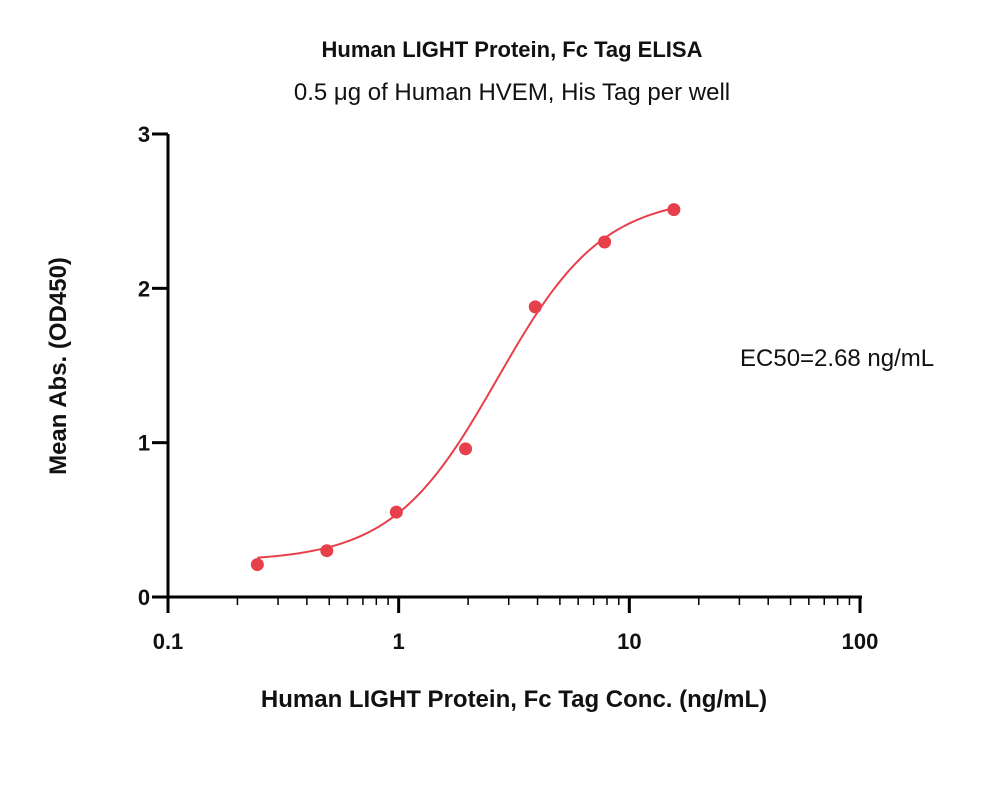  What do you see at coordinates (144, 597) in the screenshot?
I see `y-tick-label-0: 0` at bounding box center [144, 597].